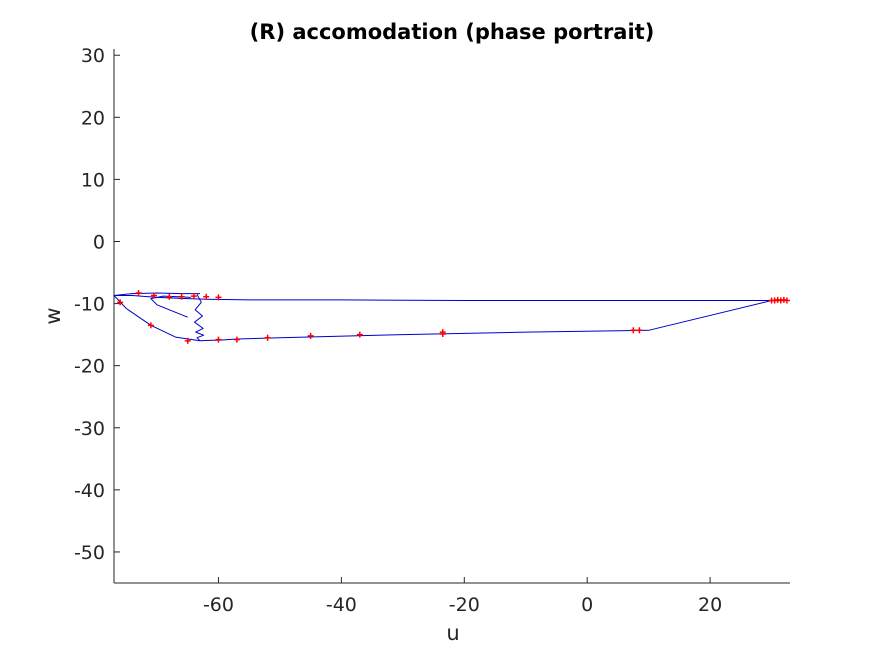  I want to click on y-tick-label: 20, so click(93, 118).